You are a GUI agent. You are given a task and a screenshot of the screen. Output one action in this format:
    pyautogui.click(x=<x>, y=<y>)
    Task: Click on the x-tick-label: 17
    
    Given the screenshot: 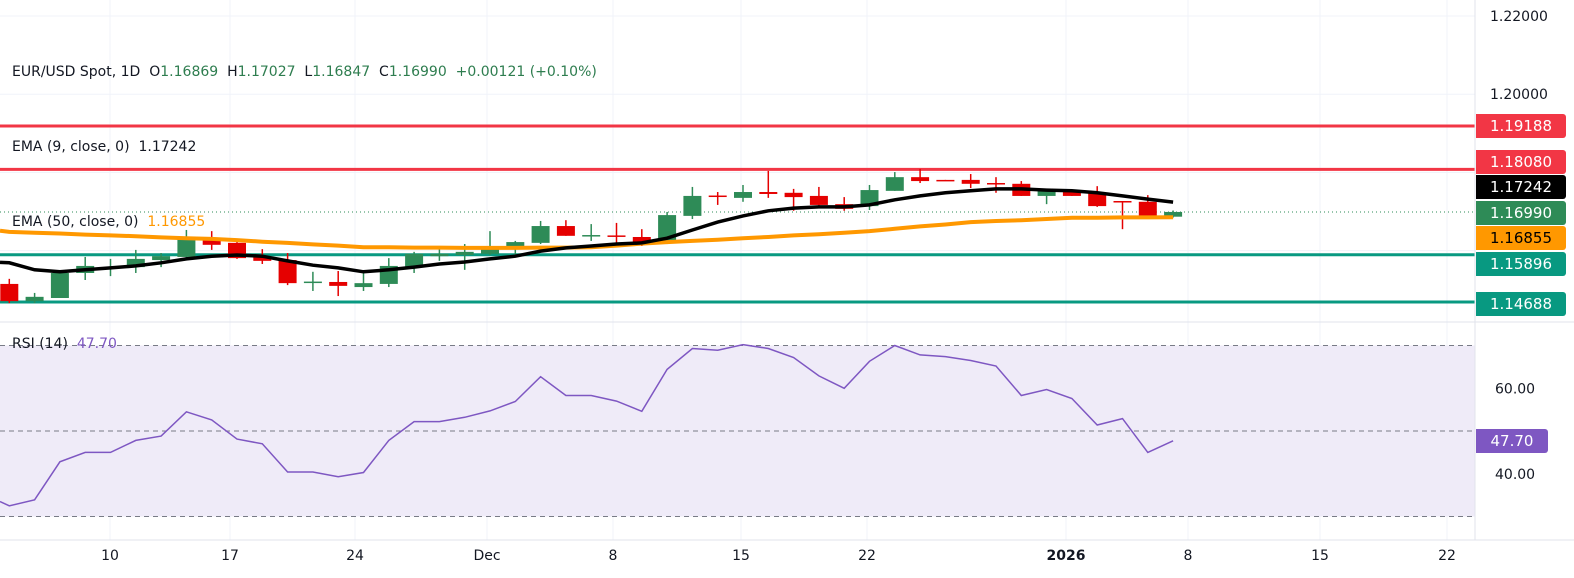 What is the action you would take?
    pyautogui.click(x=230, y=556)
    